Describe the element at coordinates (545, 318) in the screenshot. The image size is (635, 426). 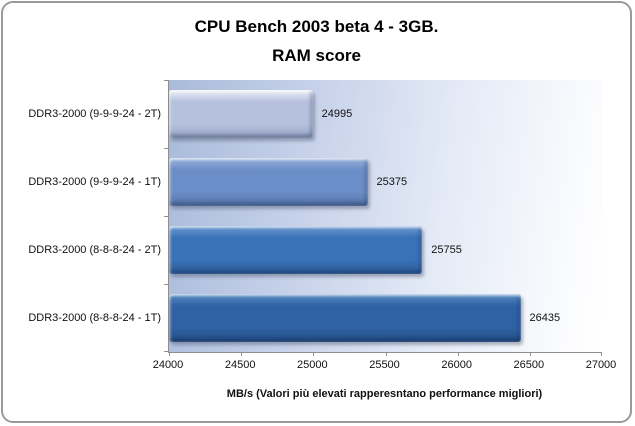
I see `bar-value-label: 26435` at that location.